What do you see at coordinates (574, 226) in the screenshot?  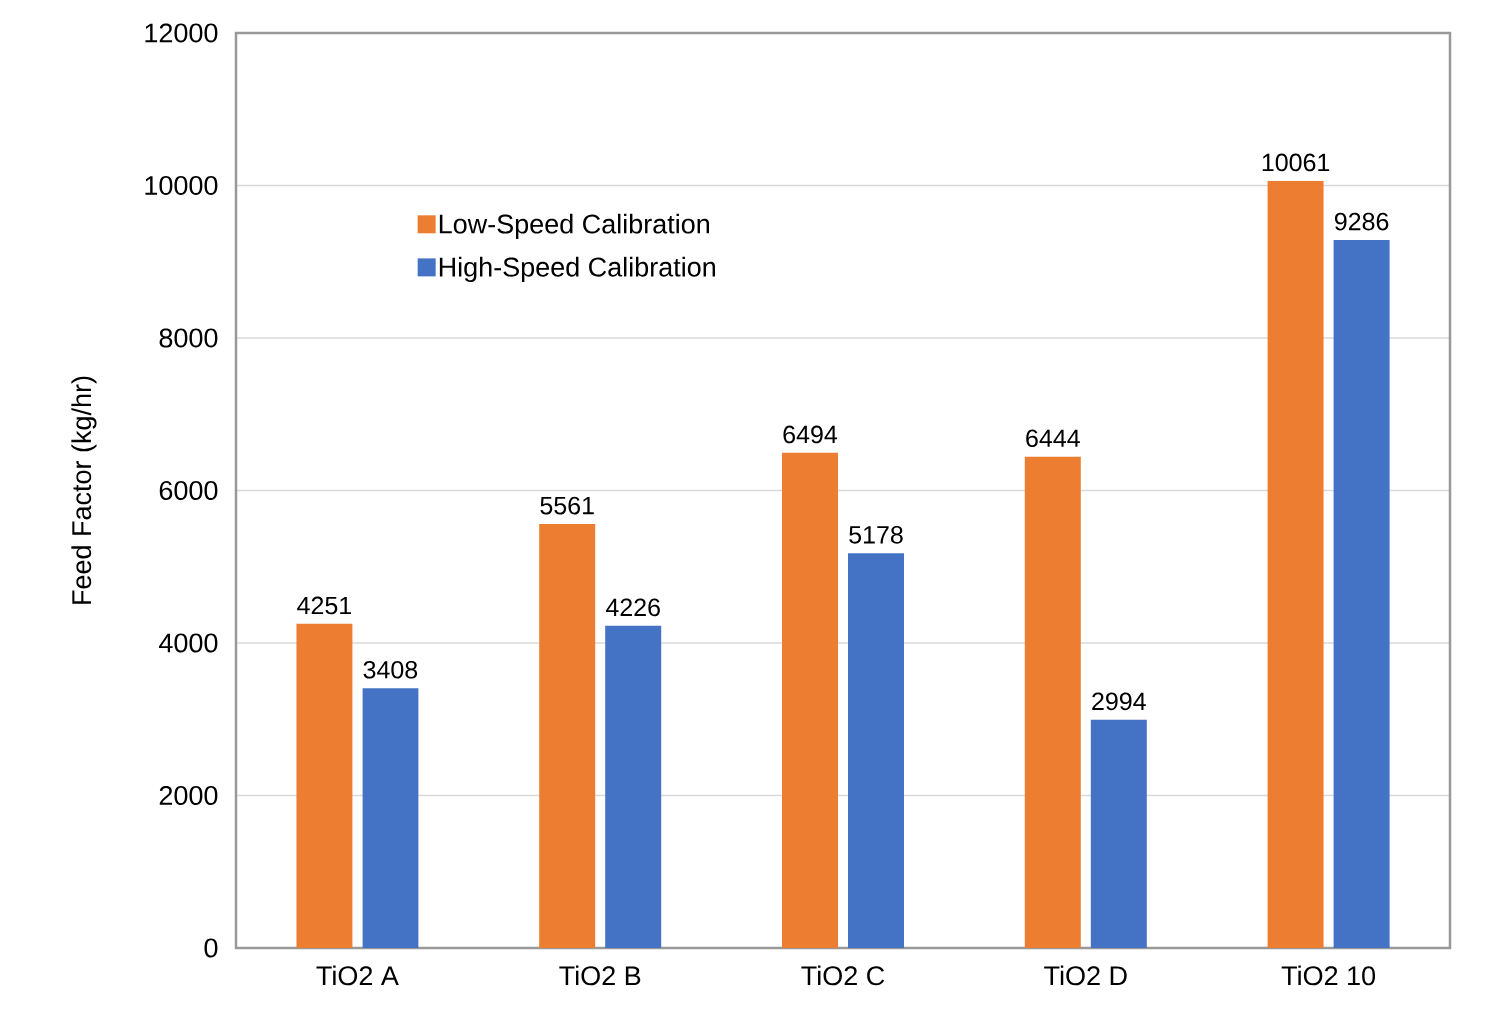 I see `legend-label: Low-Speed Calibration` at bounding box center [574, 226].